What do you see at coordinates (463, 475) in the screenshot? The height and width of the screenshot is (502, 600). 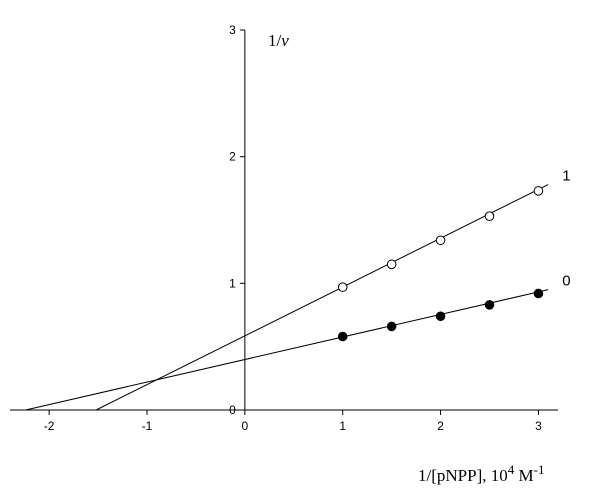 I see `x-axis-title-main: 1/[pNPP], 10` at bounding box center [463, 475].